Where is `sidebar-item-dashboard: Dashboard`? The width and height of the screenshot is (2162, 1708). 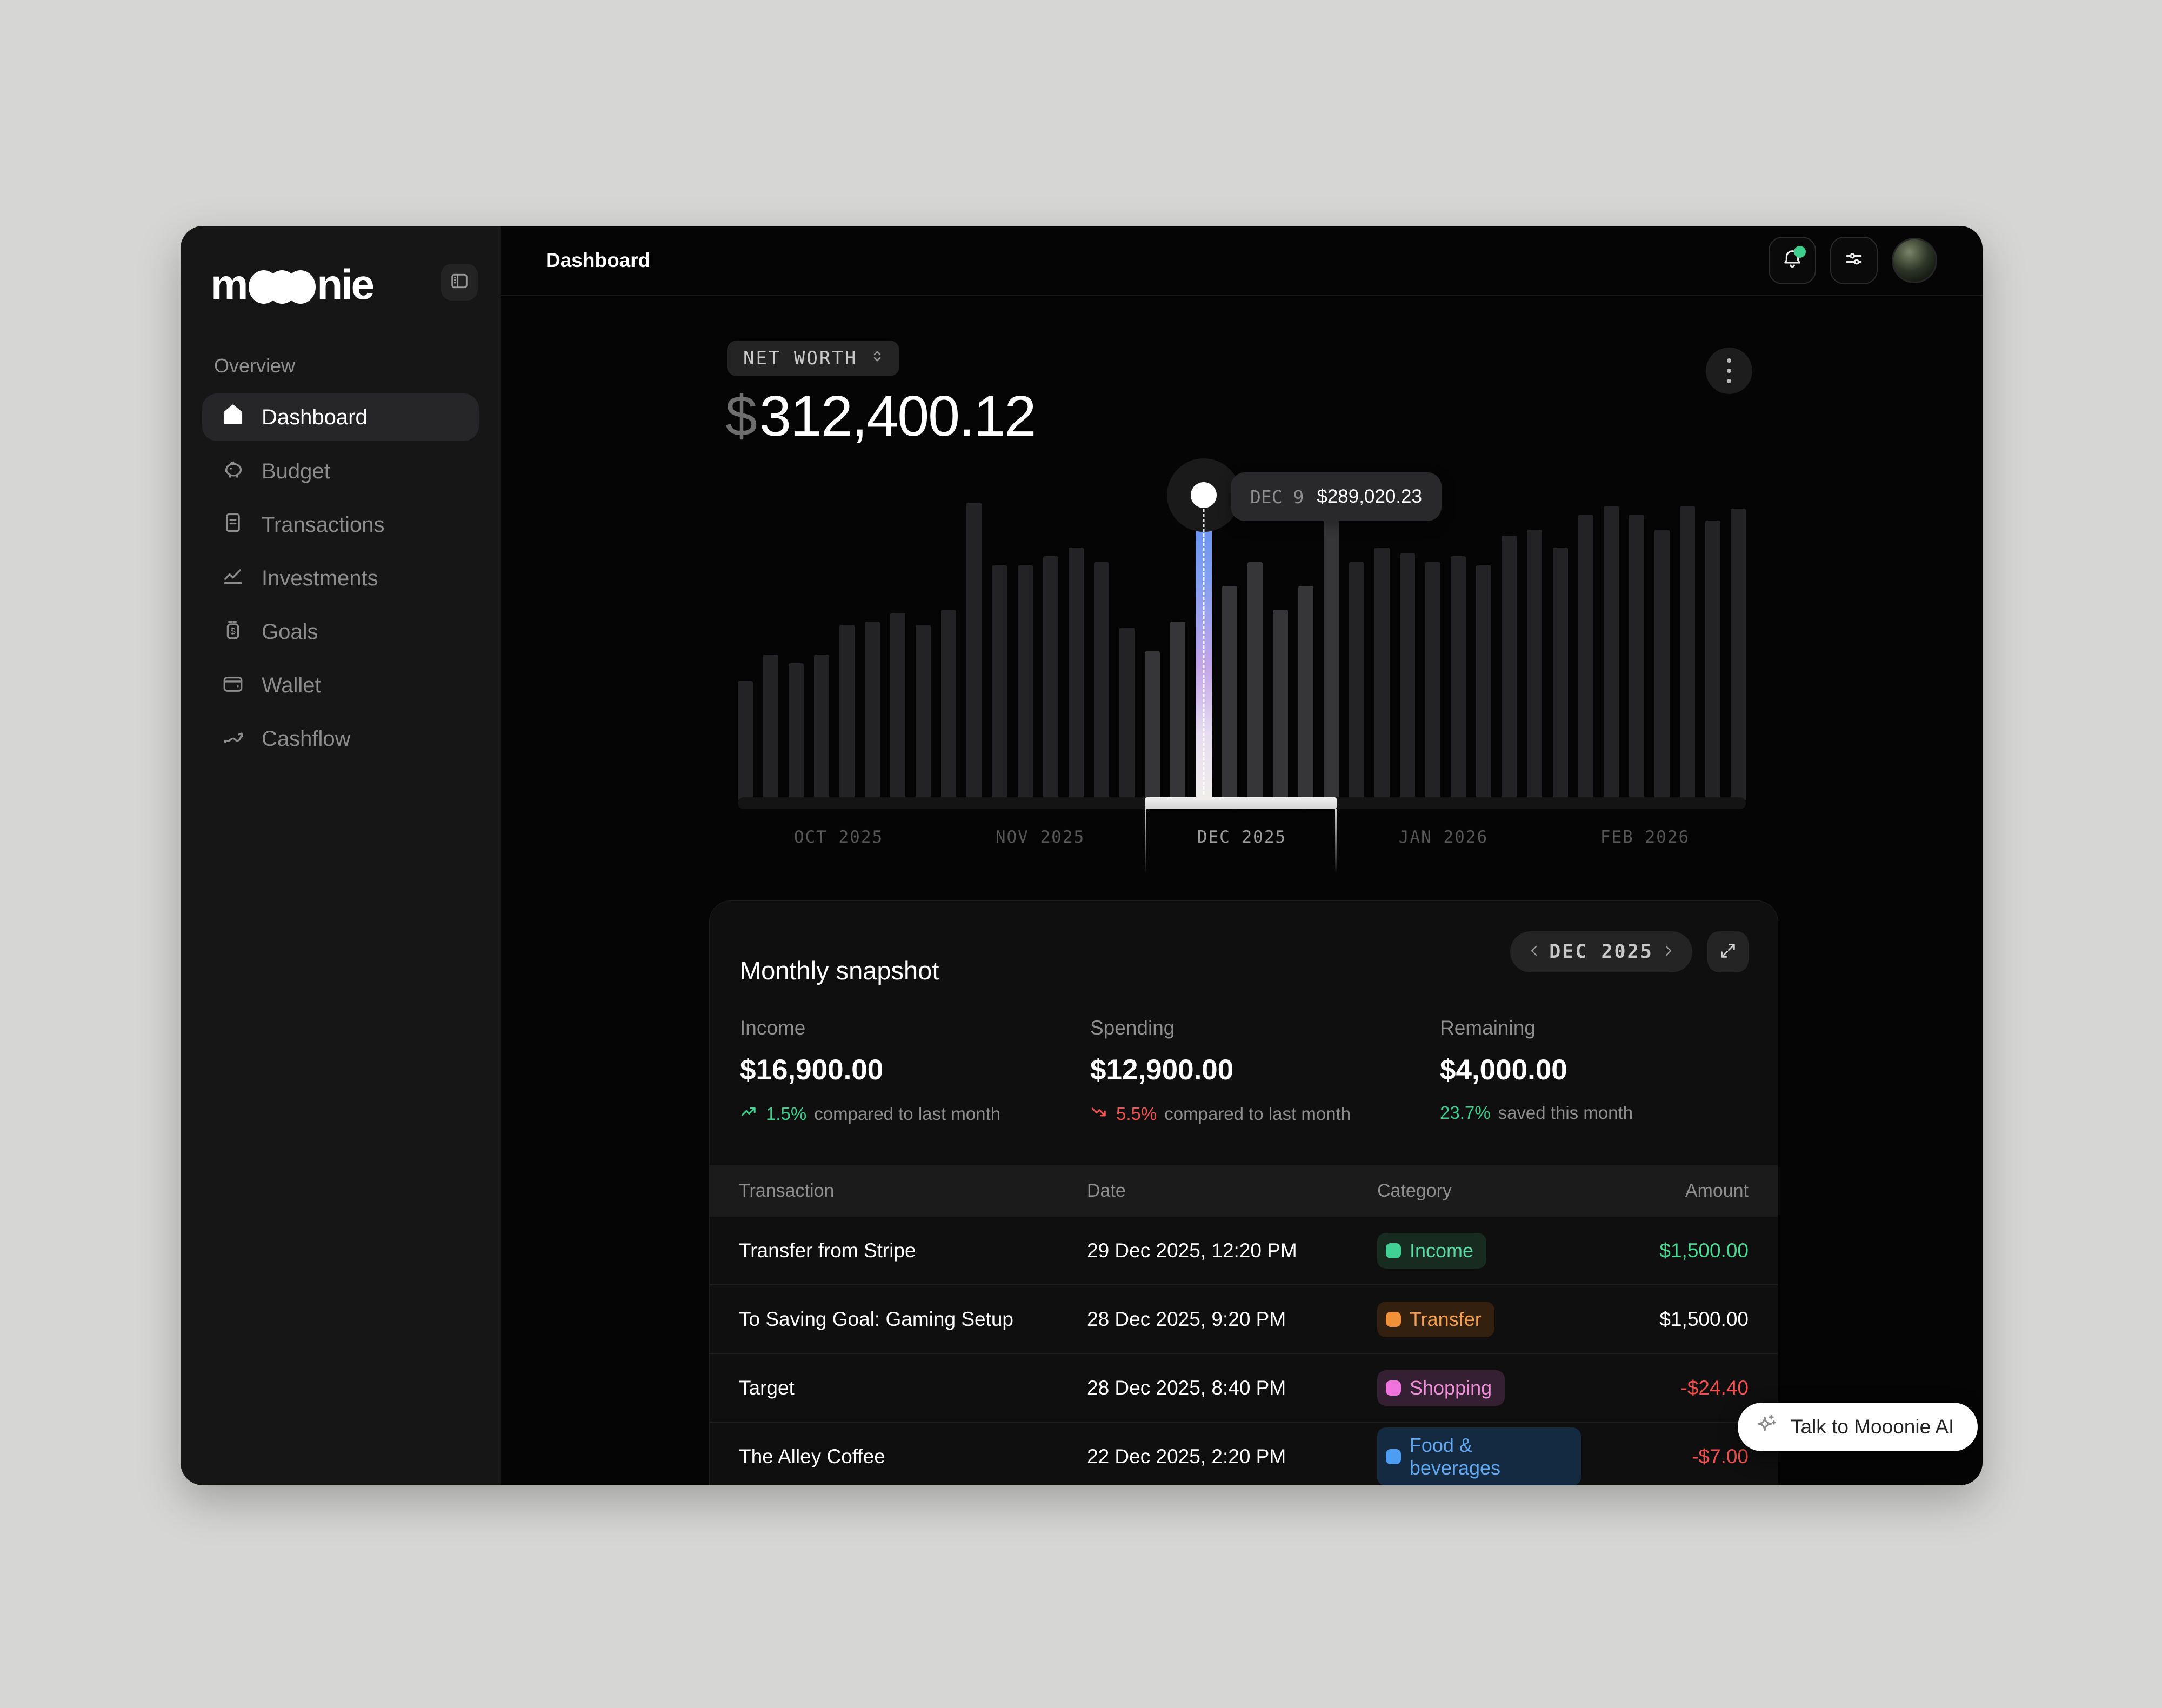 sidebar-item-dashboard: Dashboard is located at coordinates (340, 417).